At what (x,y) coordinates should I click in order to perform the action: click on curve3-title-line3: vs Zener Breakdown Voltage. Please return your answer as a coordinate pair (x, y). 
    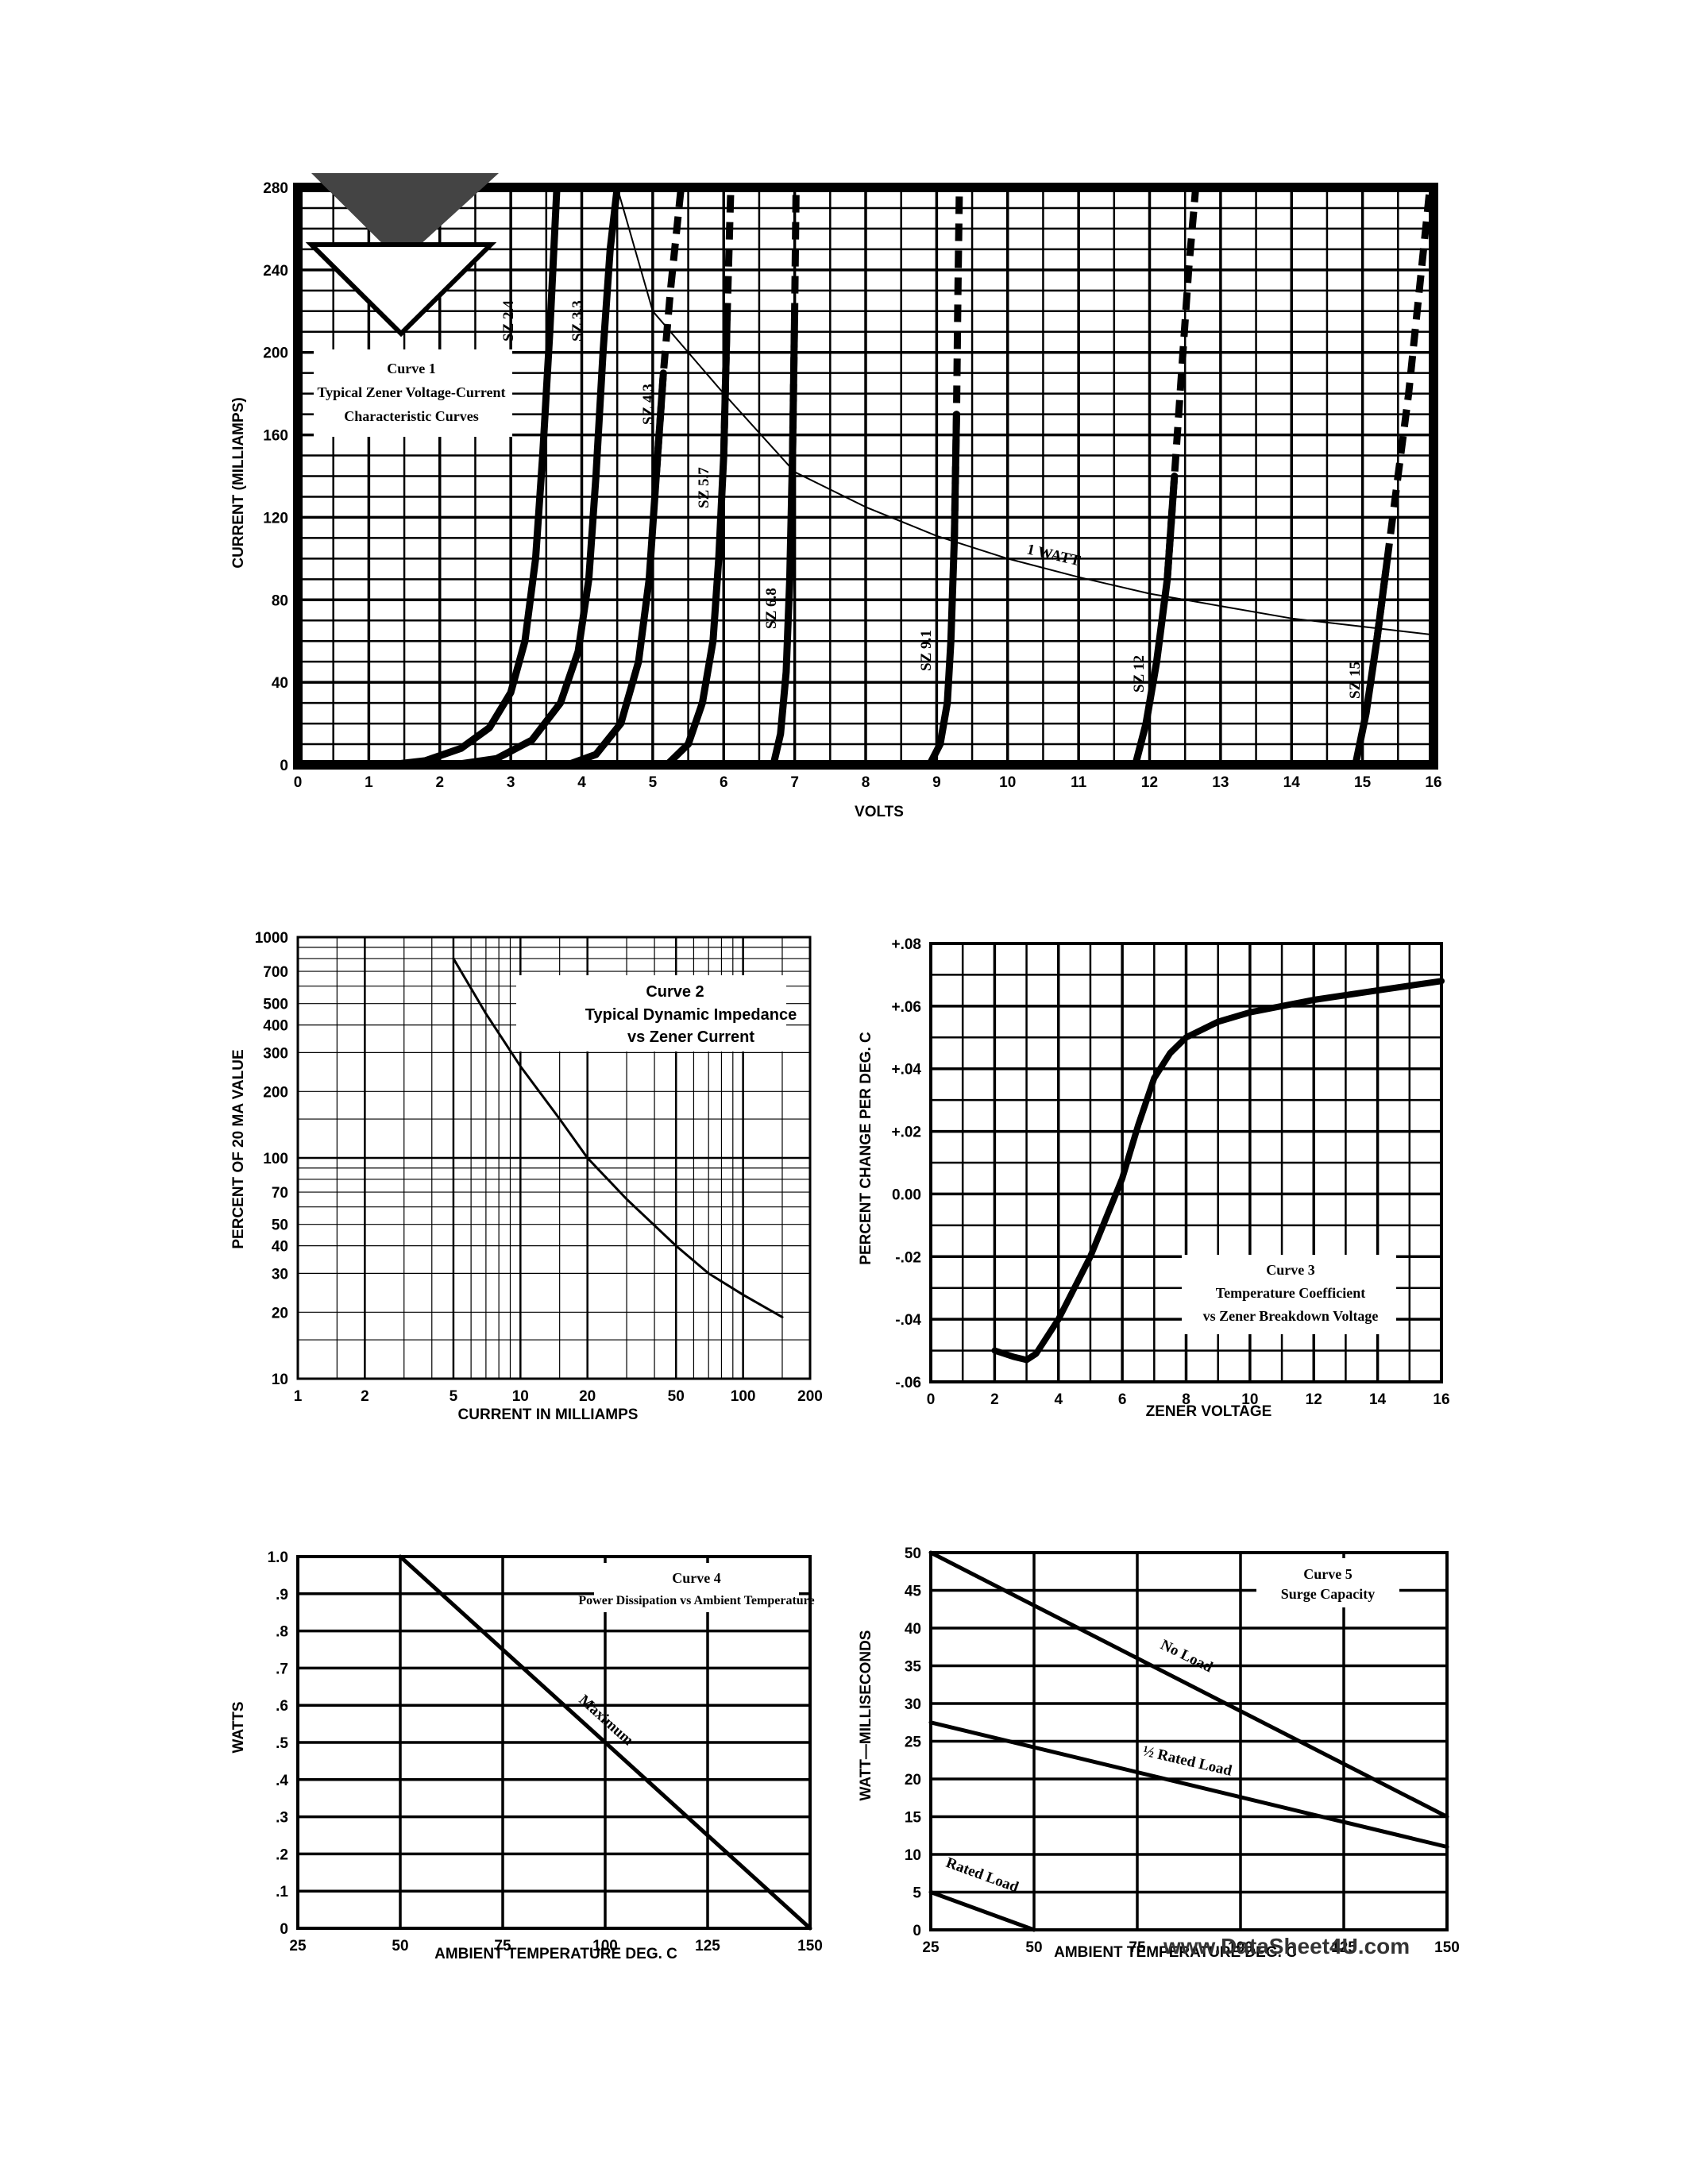
    Looking at the image, I should click on (1291, 1316).